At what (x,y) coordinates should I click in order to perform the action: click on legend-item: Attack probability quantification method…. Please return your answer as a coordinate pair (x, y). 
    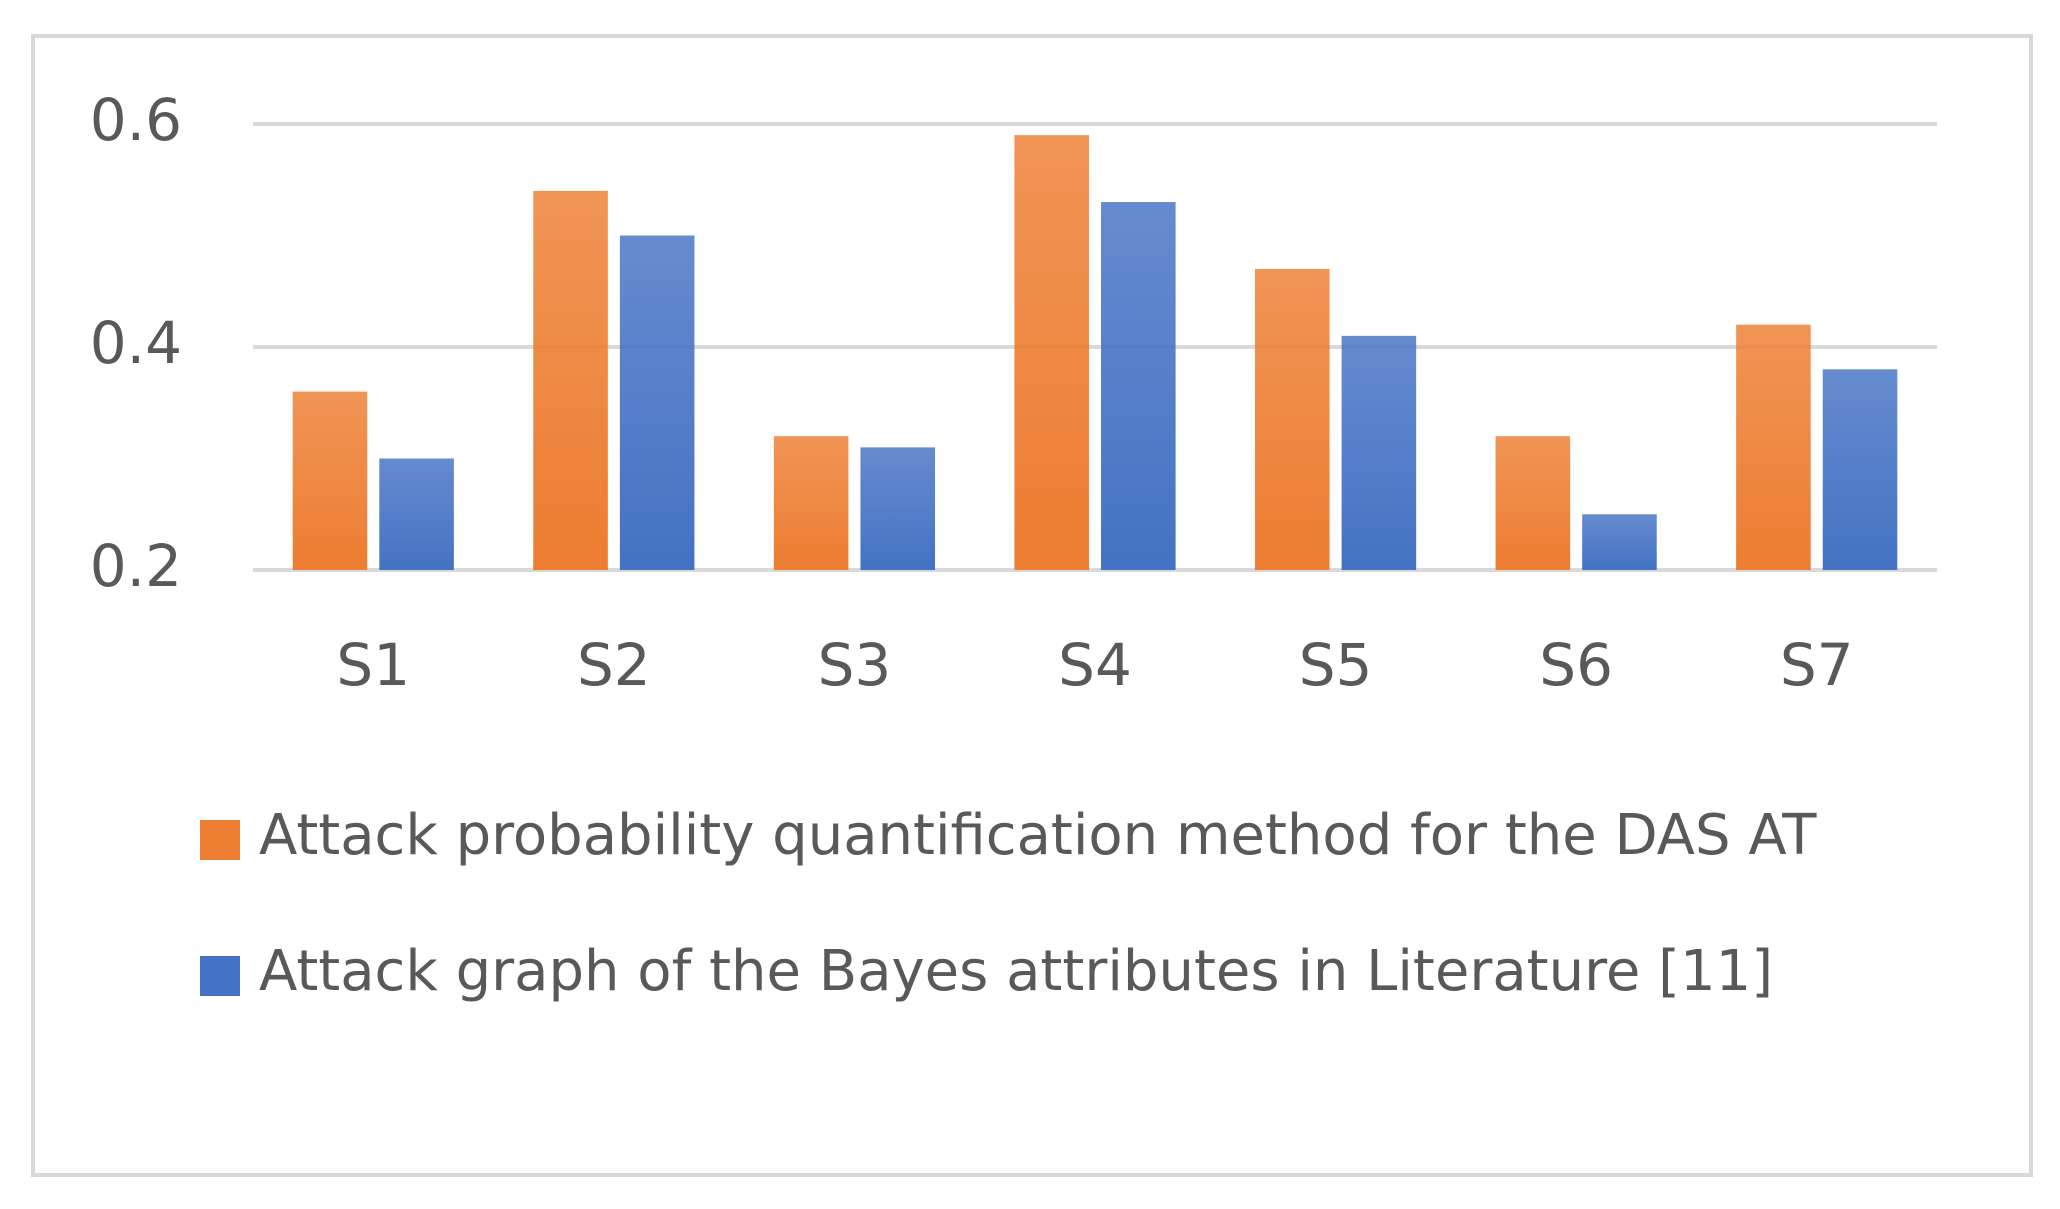
    Looking at the image, I should click on (1049, 836).